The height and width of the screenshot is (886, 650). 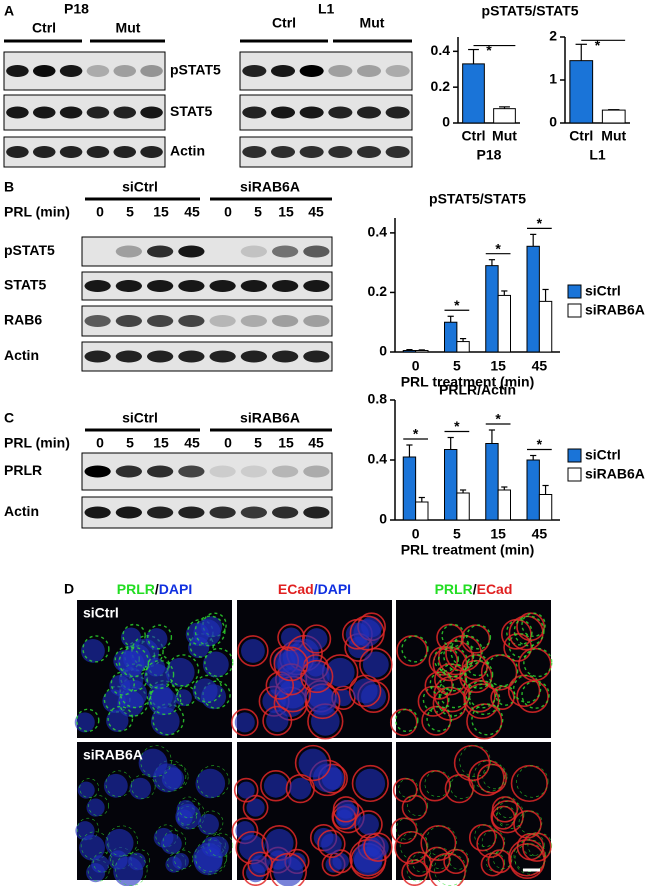 I want to click on x-tick-label: 5, so click(x=457, y=534).